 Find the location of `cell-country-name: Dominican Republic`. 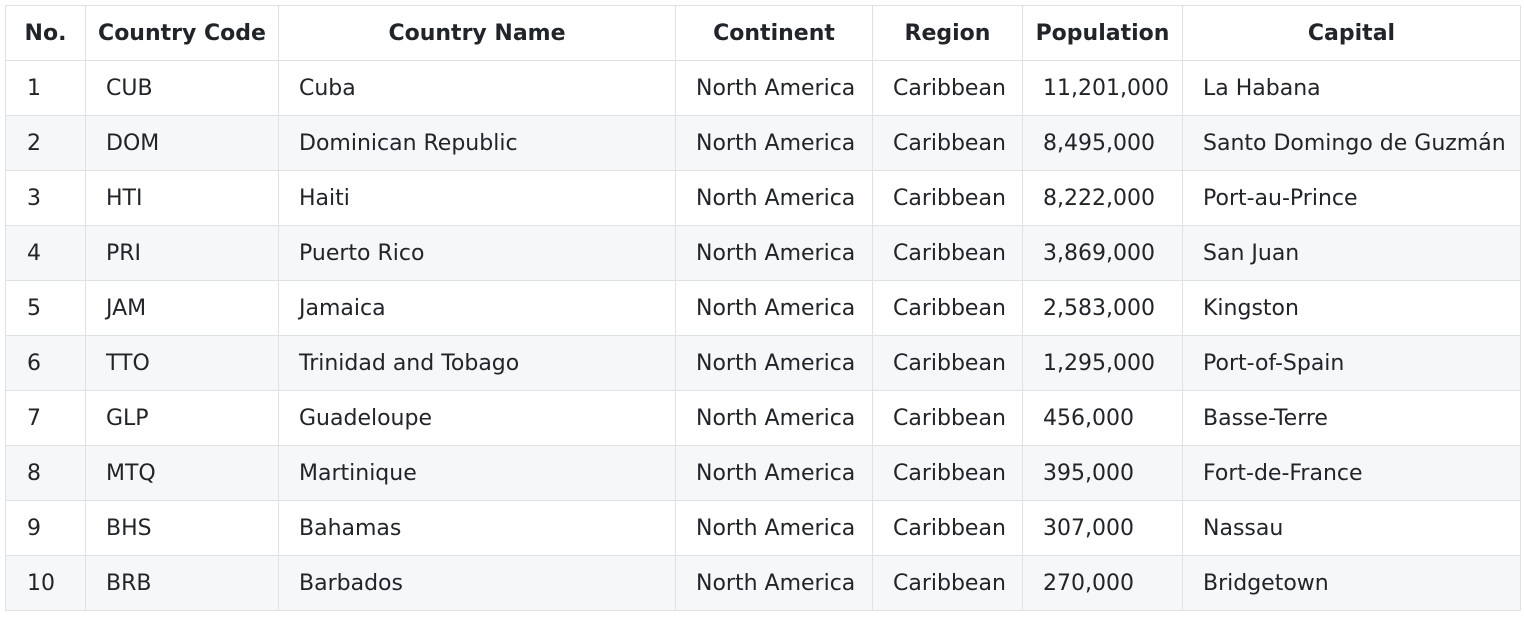

cell-country-name: Dominican Republic is located at coordinates (477, 143).